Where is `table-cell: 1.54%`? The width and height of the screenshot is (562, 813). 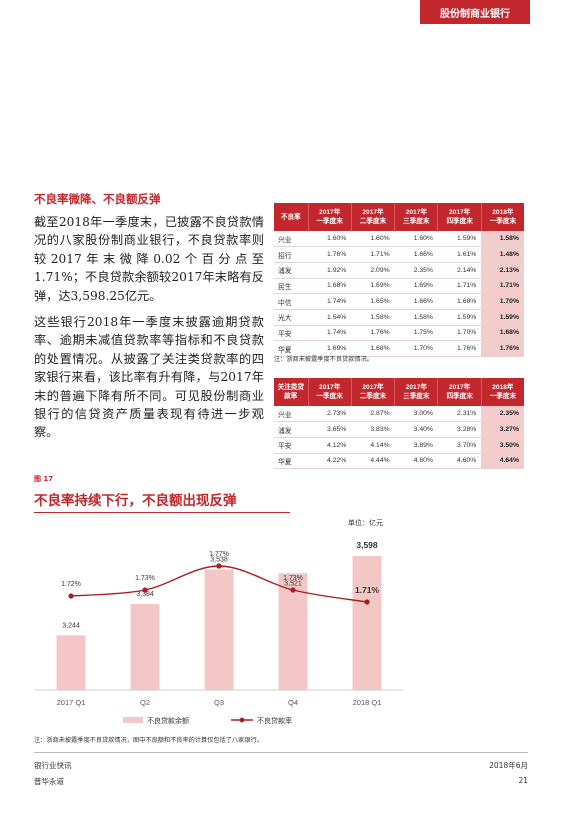
table-cell: 1.54% is located at coordinates (330, 317).